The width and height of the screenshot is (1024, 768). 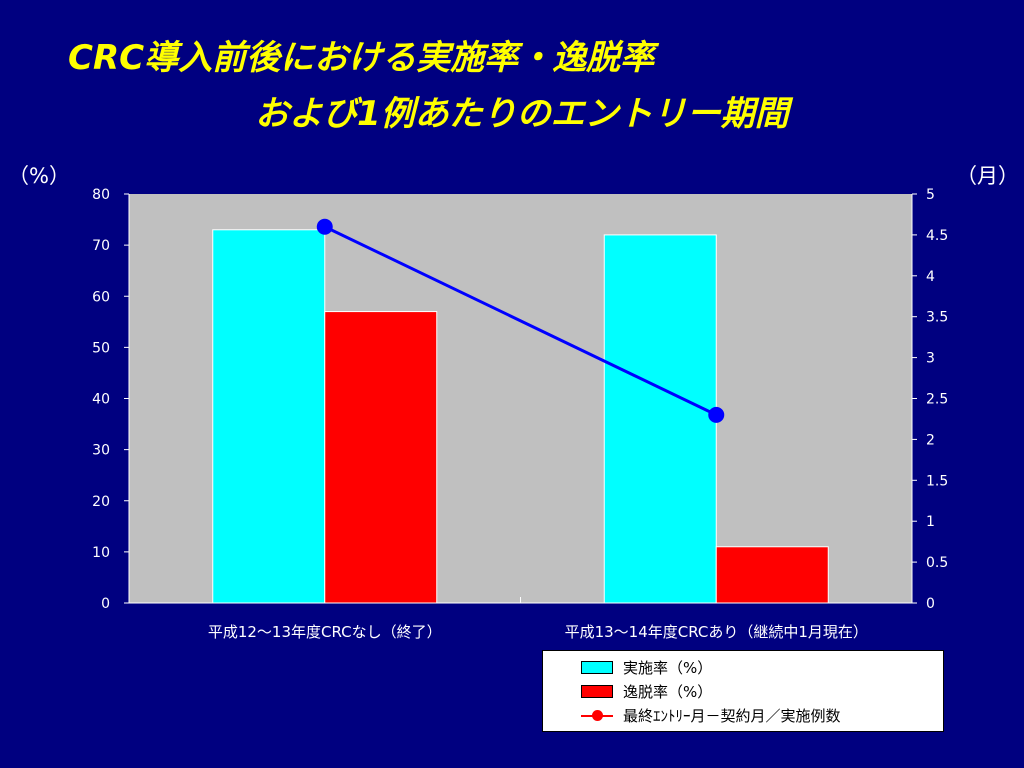 I want to click on legend-item-deviation: 逸脱率（%）, so click(x=646, y=691).